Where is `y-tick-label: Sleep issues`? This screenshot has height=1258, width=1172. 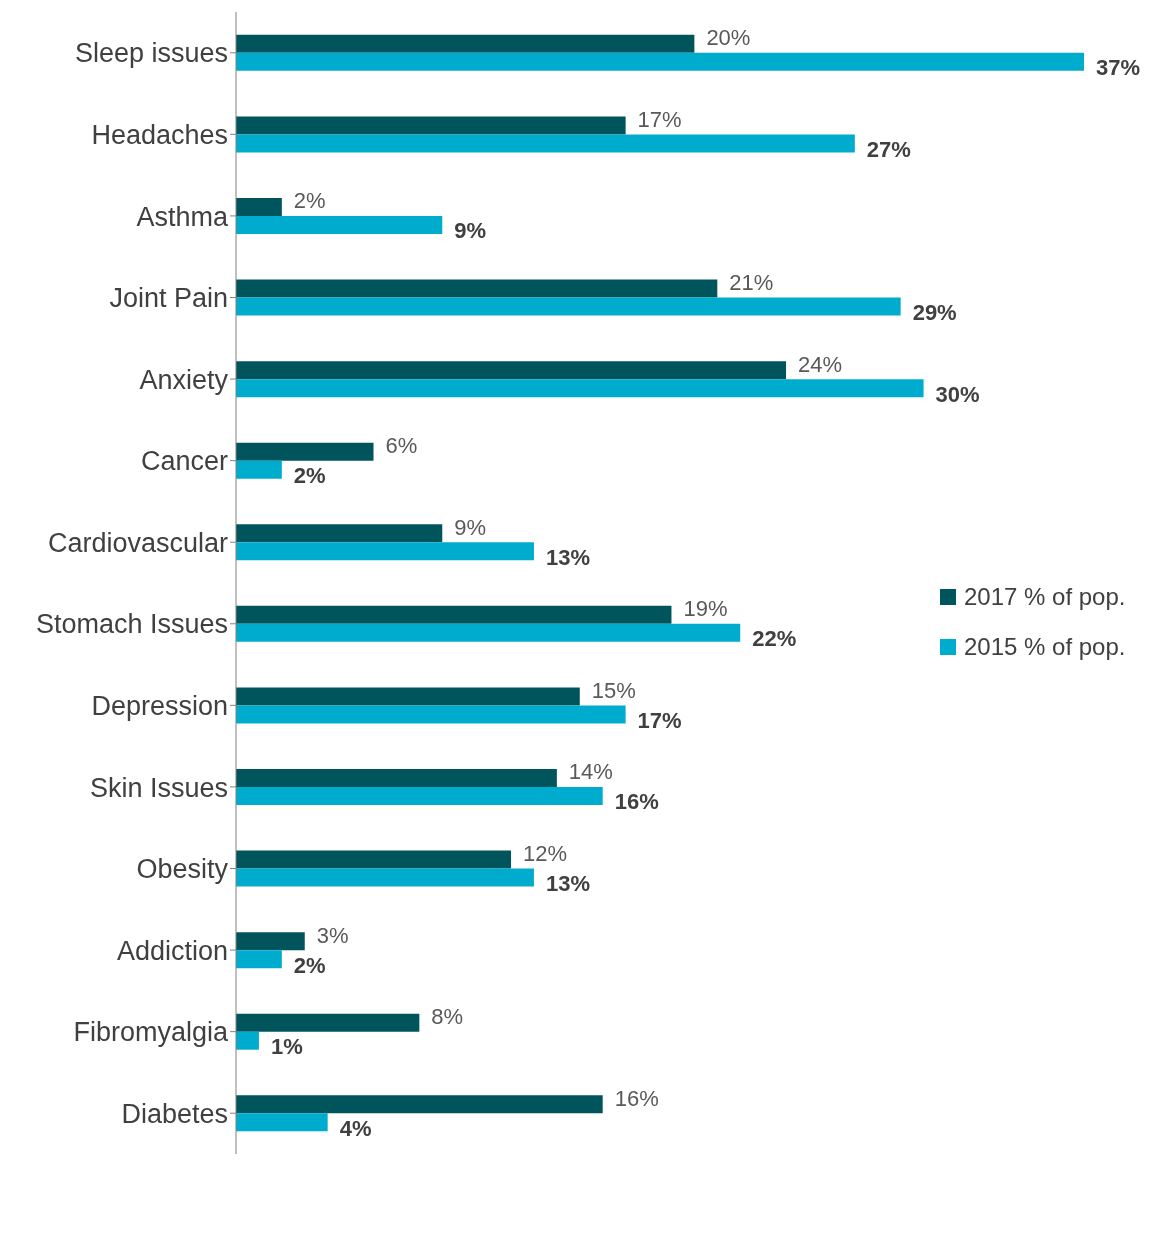
y-tick-label: Sleep issues is located at coordinates (151, 53).